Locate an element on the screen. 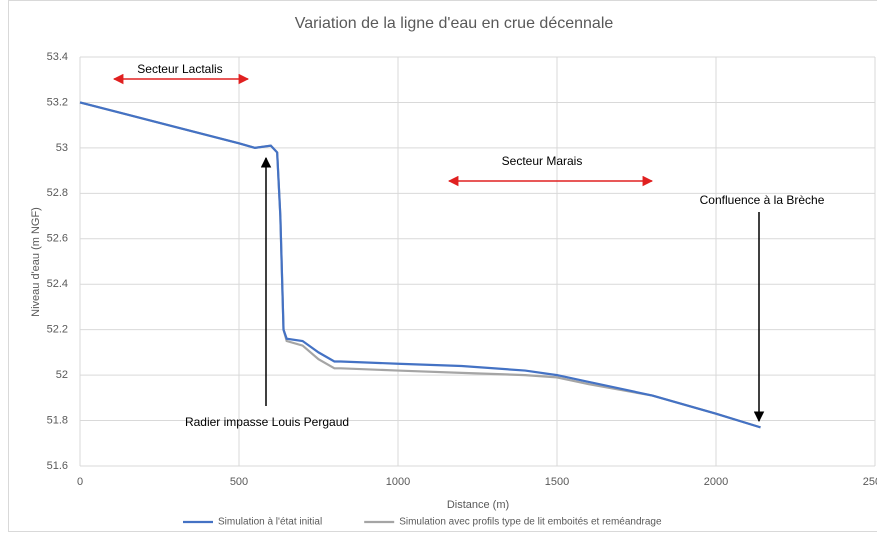  y-tick-label: 51.8 is located at coordinates (57, 420).